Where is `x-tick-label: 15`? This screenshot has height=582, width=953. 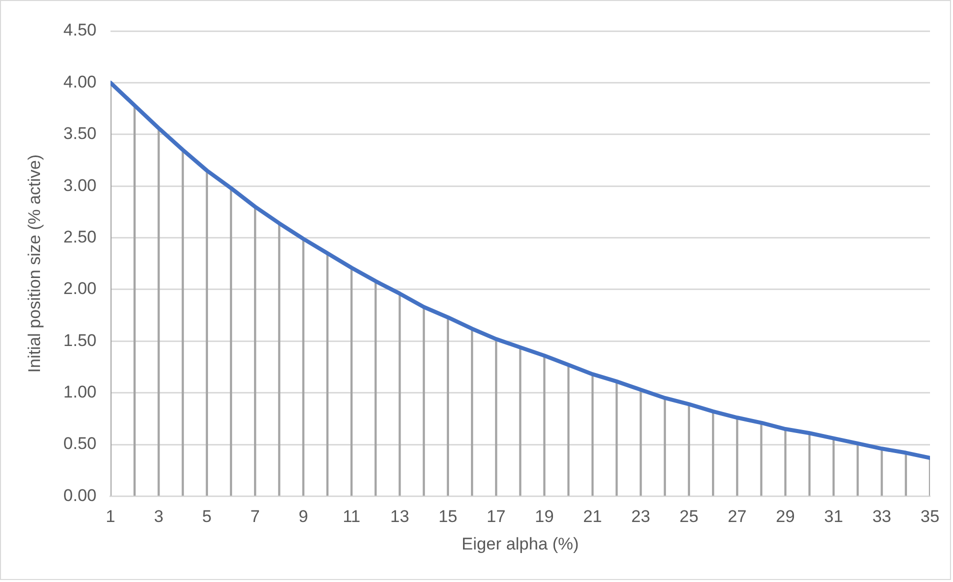 x-tick-label: 15 is located at coordinates (448, 516).